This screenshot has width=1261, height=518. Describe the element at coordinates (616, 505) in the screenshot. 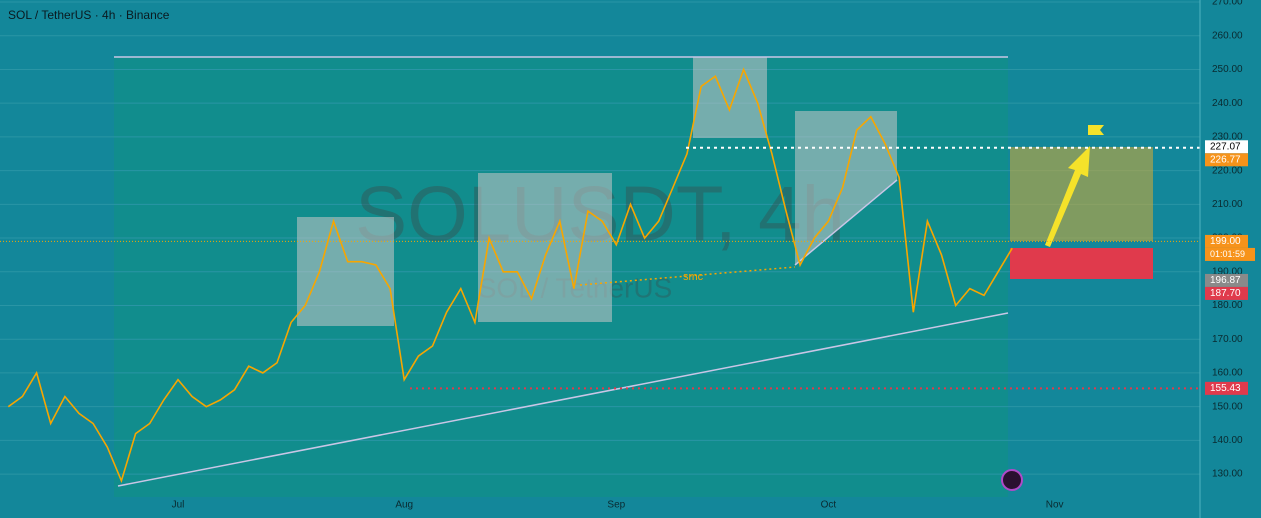

I see `x-tick-label: Sep` at that location.